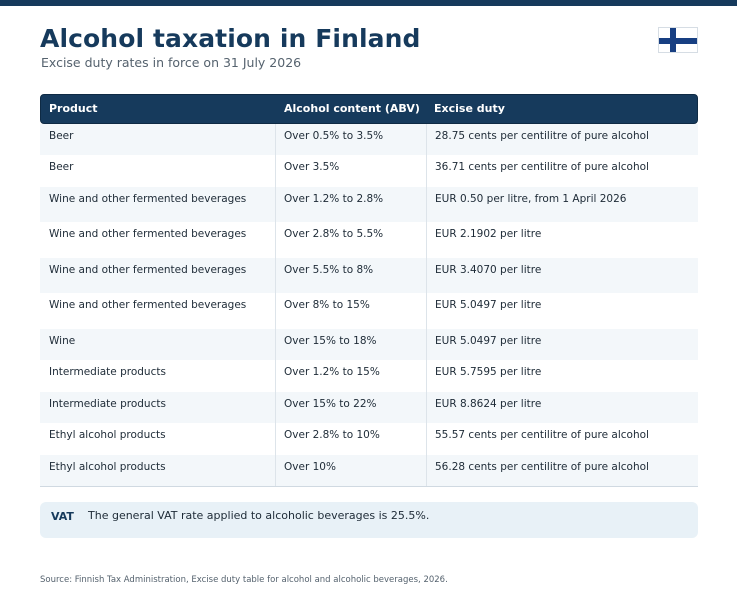 This screenshot has height=607, width=737. I want to click on cell-abv: Over 1.2% to 2.8%, so click(334, 199).